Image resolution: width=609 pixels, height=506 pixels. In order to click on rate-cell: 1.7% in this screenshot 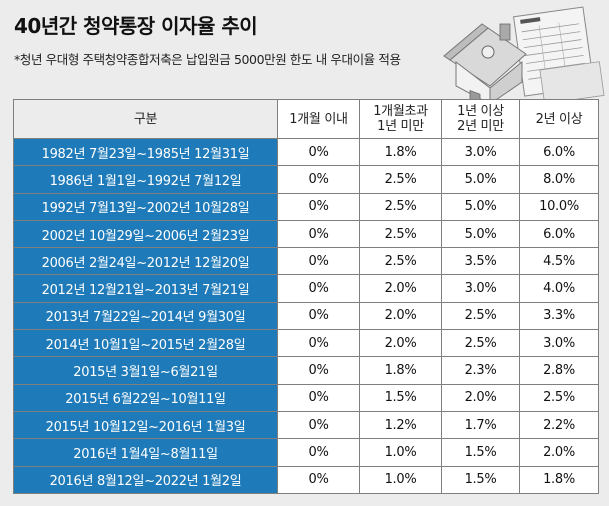, I will do `click(480, 425)`.